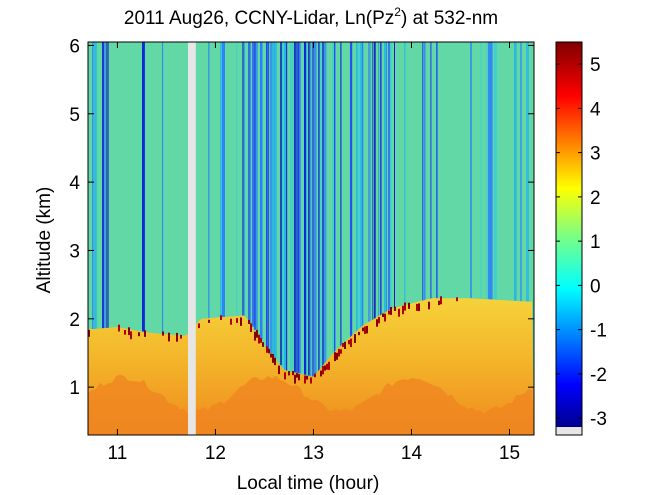 Image resolution: width=667 pixels, height=495 pixels. I want to click on colorbar-tick-label: 0, so click(595, 286).